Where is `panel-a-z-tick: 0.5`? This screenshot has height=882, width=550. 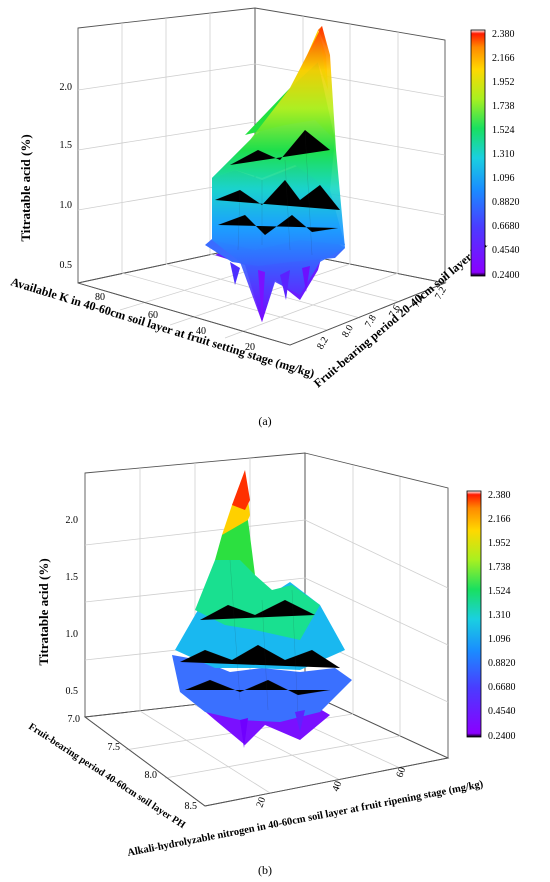 panel-a-z-tick: 0.5 is located at coordinates (66, 265).